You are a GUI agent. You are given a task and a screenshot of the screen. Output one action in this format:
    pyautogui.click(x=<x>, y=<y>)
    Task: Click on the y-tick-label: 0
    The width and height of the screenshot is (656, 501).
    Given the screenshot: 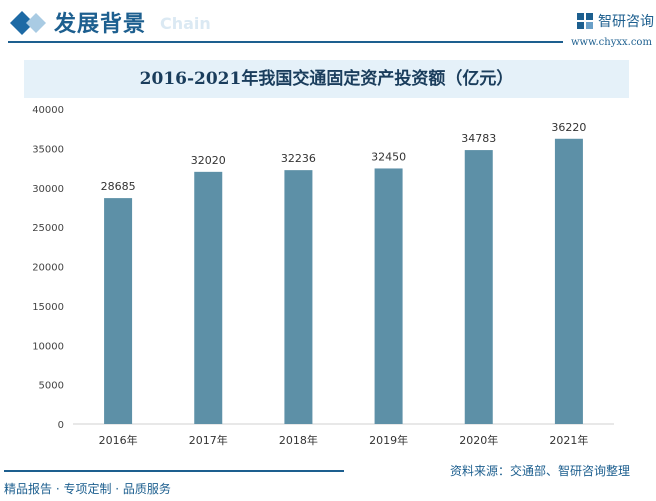 What is the action you would take?
    pyautogui.click(x=61, y=425)
    